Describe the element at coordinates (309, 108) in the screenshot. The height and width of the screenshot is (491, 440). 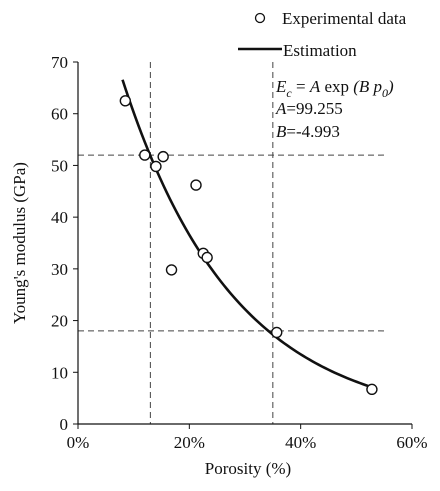
I see `coefficient-a: A=99.255` at that location.